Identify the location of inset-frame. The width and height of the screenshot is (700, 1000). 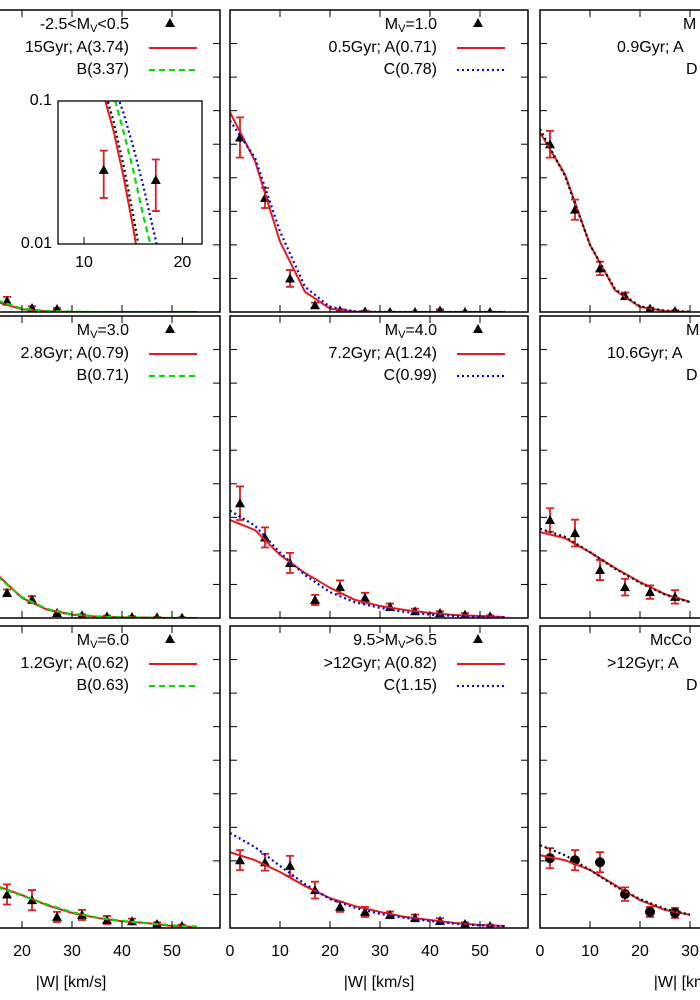
(130, 172).